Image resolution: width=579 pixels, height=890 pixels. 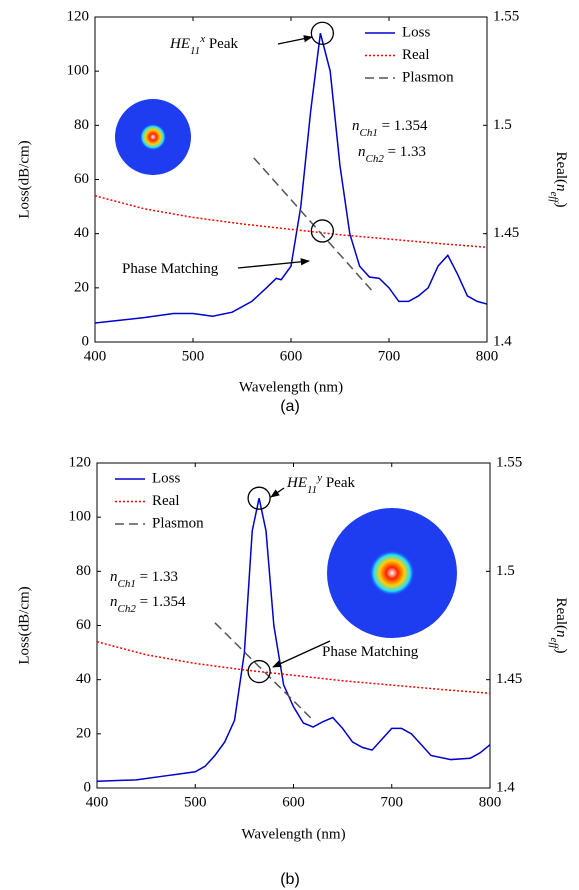 What do you see at coordinates (375, 159) in the screenshot?
I see `text-part: Ch2` at bounding box center [375, 159].